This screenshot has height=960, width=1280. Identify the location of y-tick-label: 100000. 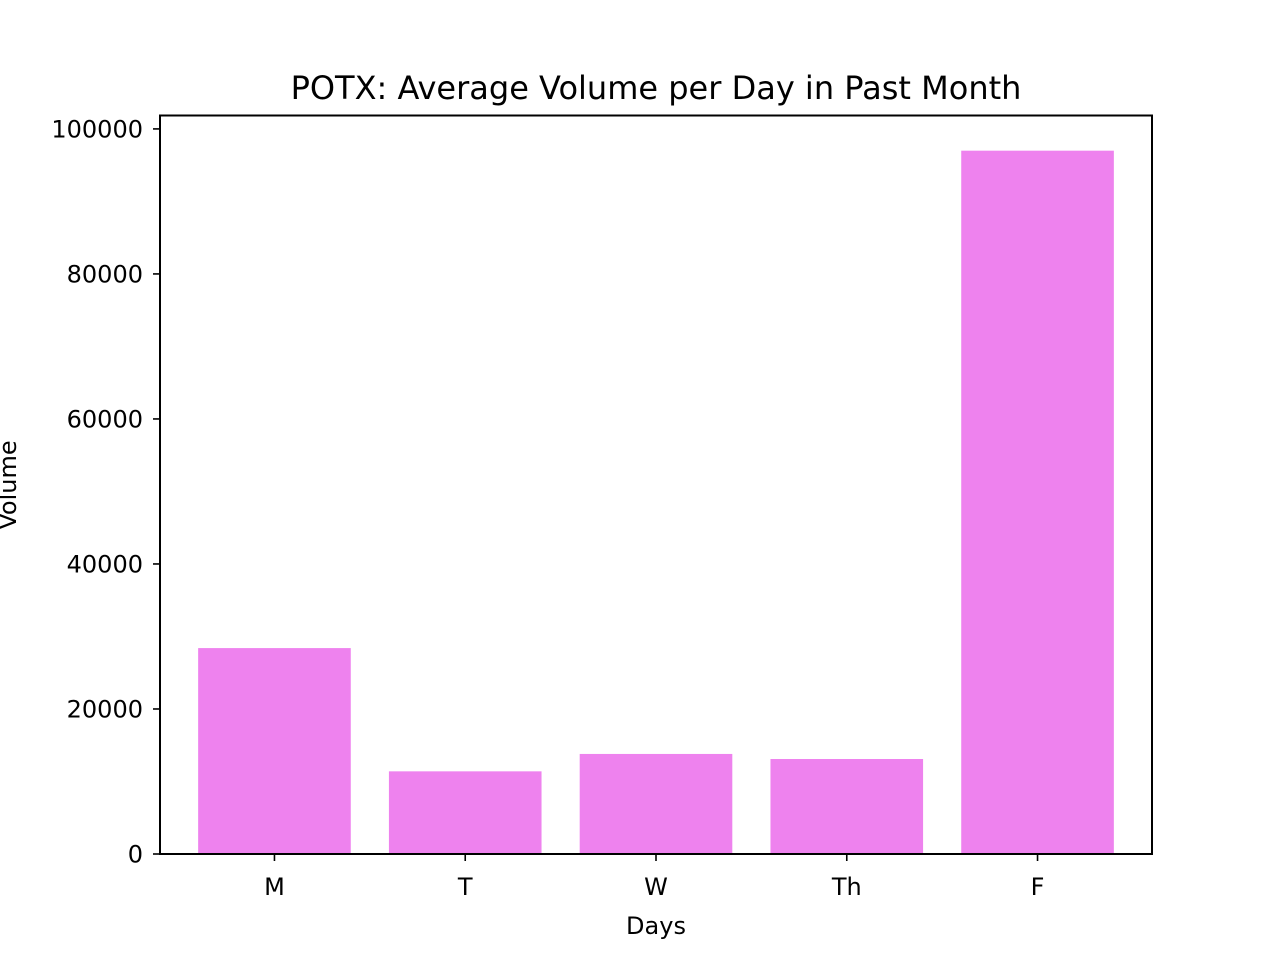
(97, 129).